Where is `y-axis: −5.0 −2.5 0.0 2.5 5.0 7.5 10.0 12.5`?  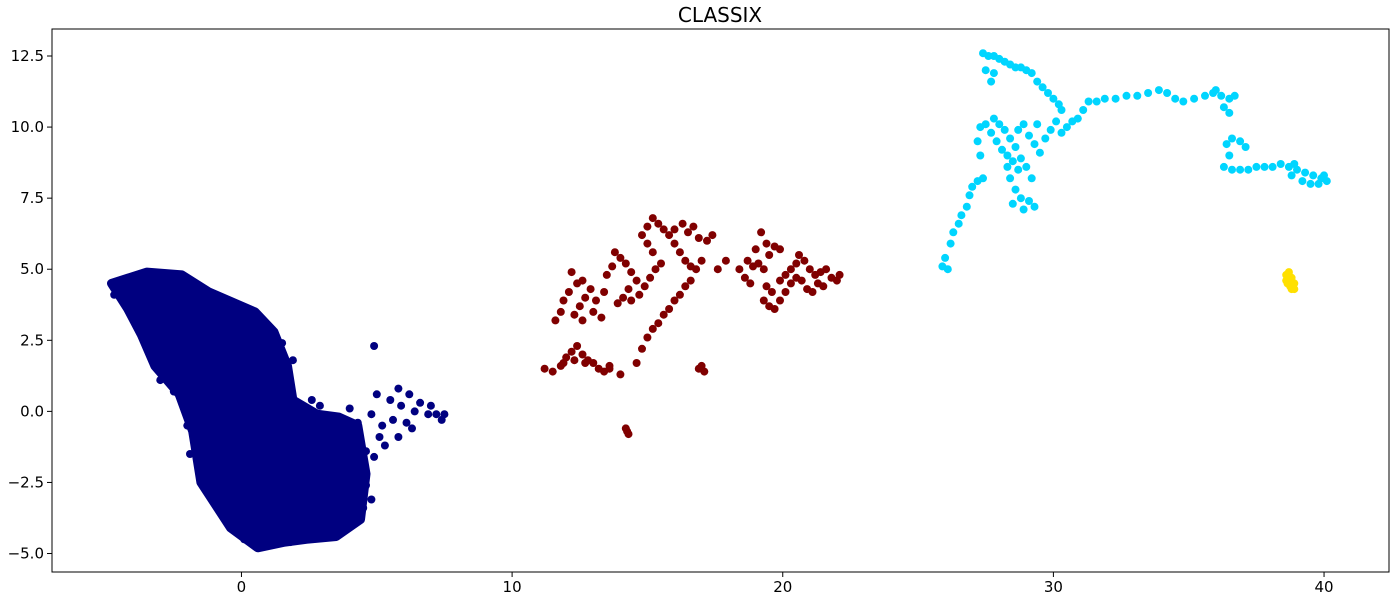 y-axis: −5.0 −2.5 0.0 2.5 5.0 7.5 10.0 12.5 is located at coordinates (30, 305).